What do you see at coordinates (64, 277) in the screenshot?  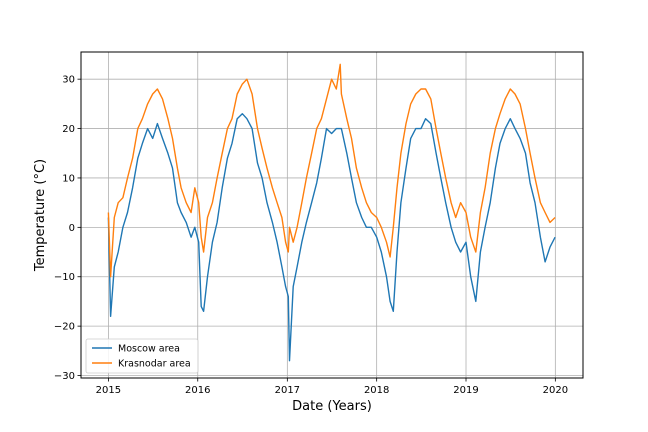 I see `y-tick-label: −10` at bounding box center [64, 277].